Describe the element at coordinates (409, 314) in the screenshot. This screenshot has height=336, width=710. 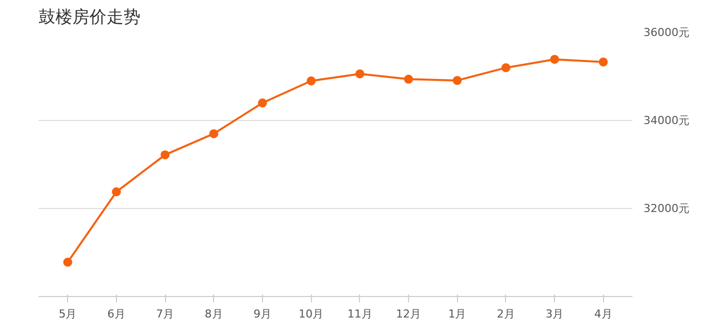
I see `x-tick-label: 12月` at that location.